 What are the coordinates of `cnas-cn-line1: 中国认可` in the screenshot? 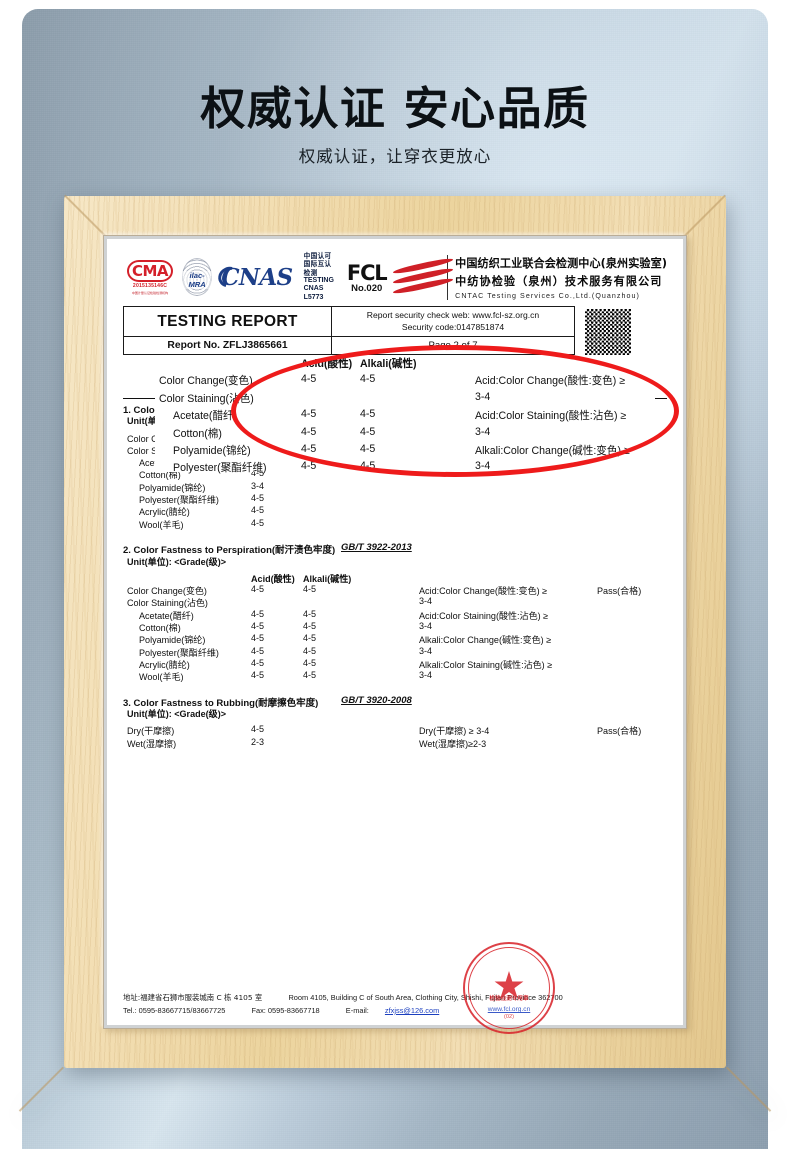 It's located at (317, 256).